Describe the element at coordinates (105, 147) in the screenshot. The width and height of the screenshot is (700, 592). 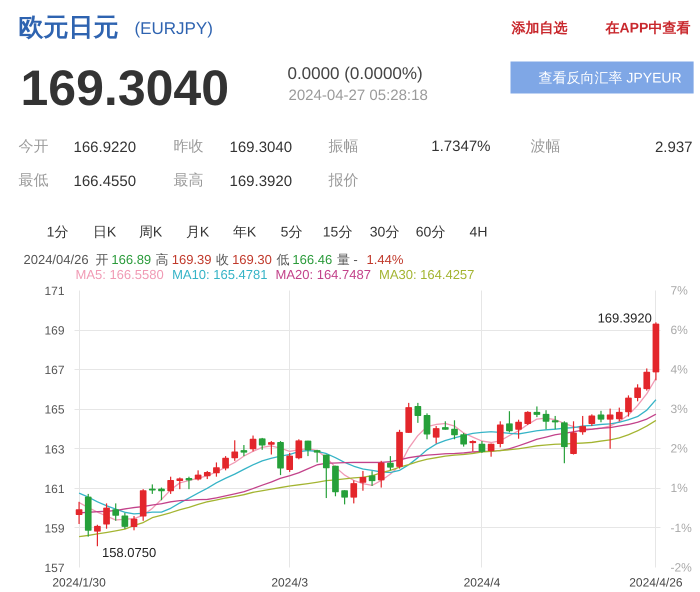
I see `text: 166.9220` at that location.